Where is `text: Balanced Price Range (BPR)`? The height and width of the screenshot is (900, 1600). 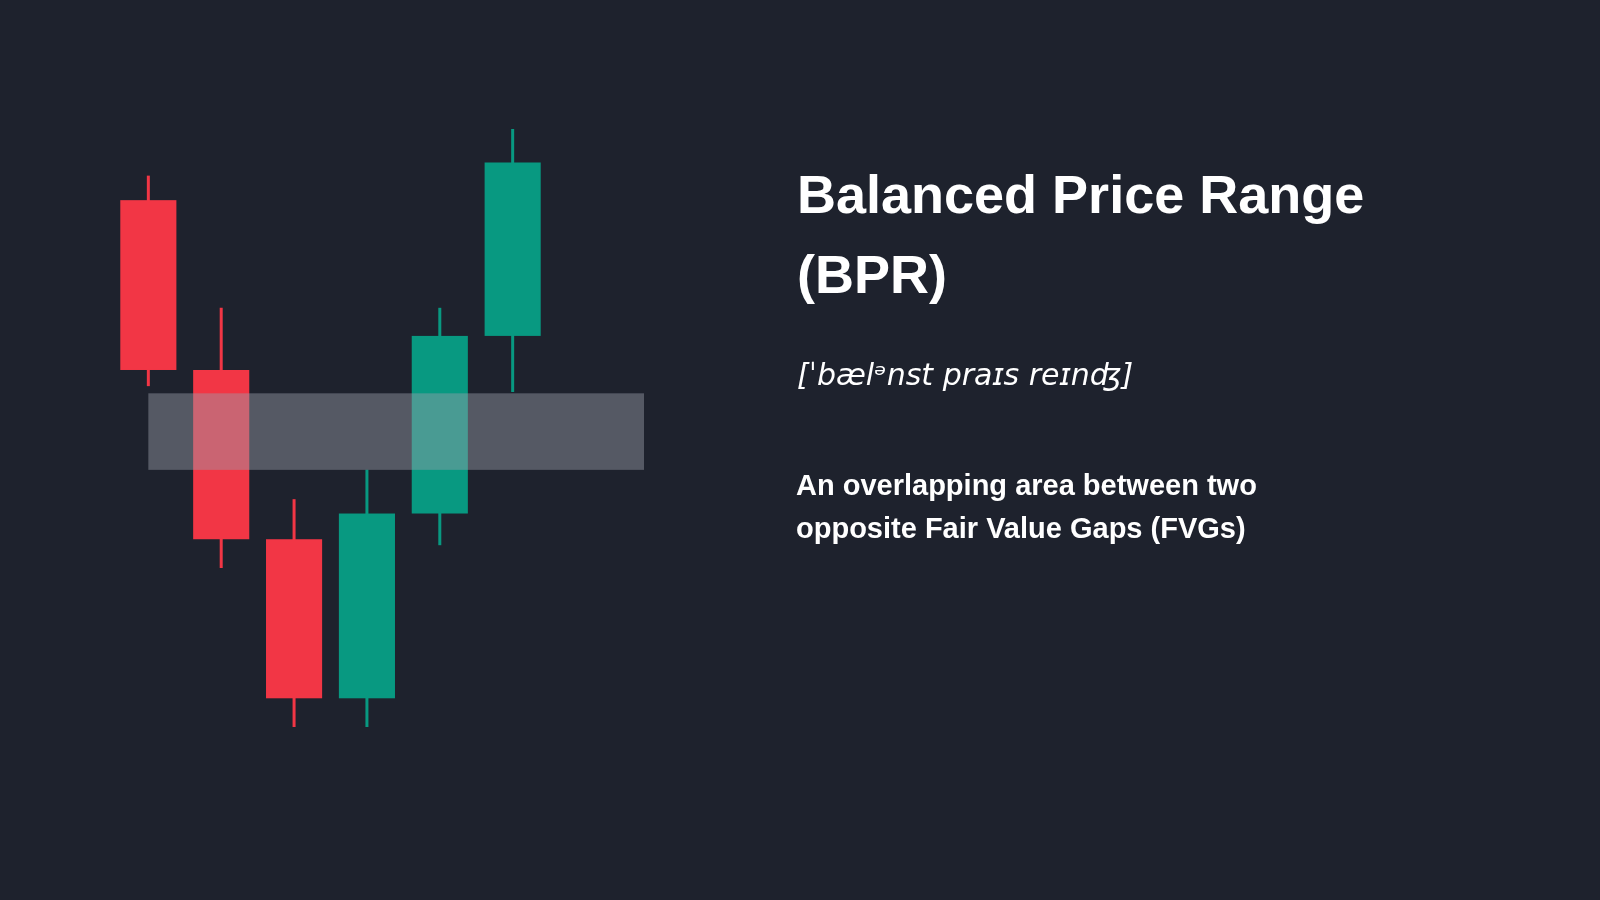 text: Balanced Price Range (BPR) is located at coordinates (1081, 234).